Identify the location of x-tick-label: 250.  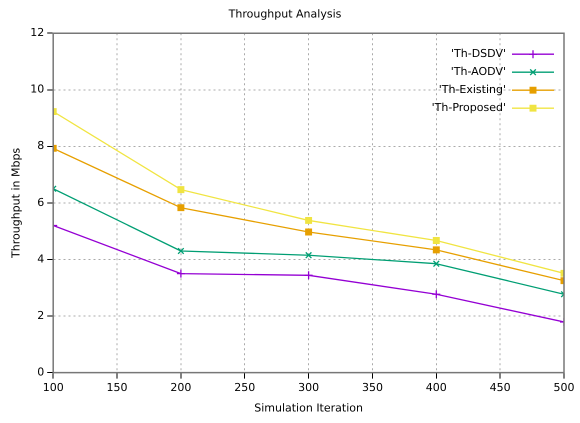
(245, 387).